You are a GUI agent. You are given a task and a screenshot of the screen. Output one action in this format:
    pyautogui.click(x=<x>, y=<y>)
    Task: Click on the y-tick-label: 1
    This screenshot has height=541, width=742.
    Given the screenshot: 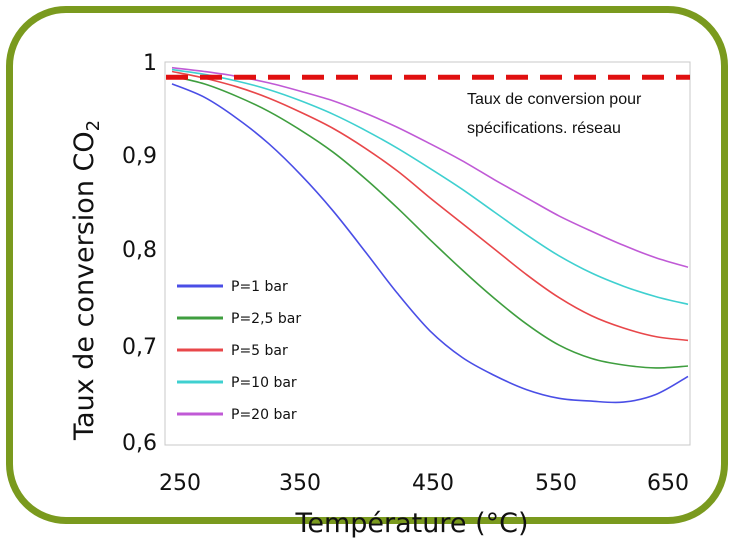 What is the action you would take?
    pyautogui.click(x=150, y=63)
    